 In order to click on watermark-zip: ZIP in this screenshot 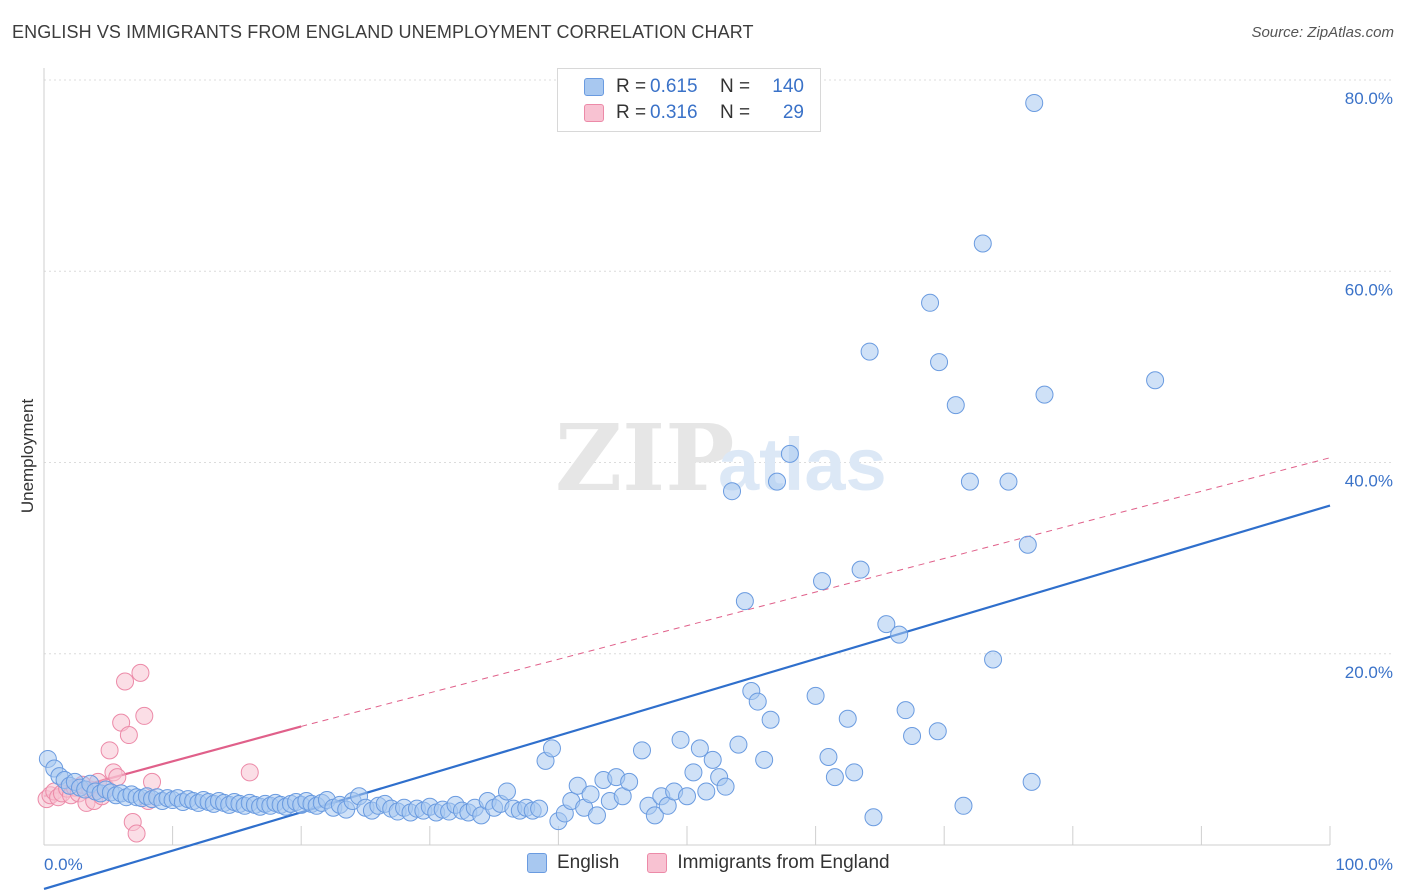, I will do `click(644, 458)`.